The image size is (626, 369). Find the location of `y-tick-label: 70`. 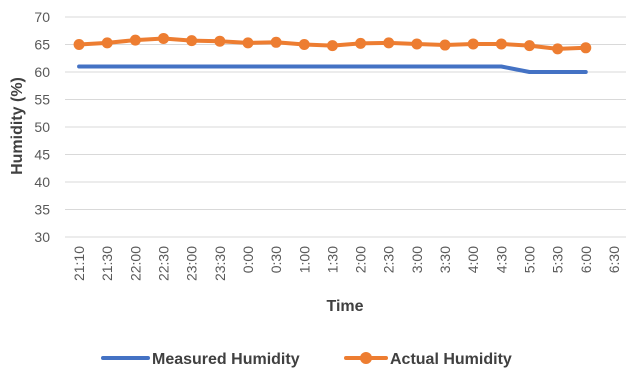

y-tick-label: 70 is located at coordinates (42, 17).